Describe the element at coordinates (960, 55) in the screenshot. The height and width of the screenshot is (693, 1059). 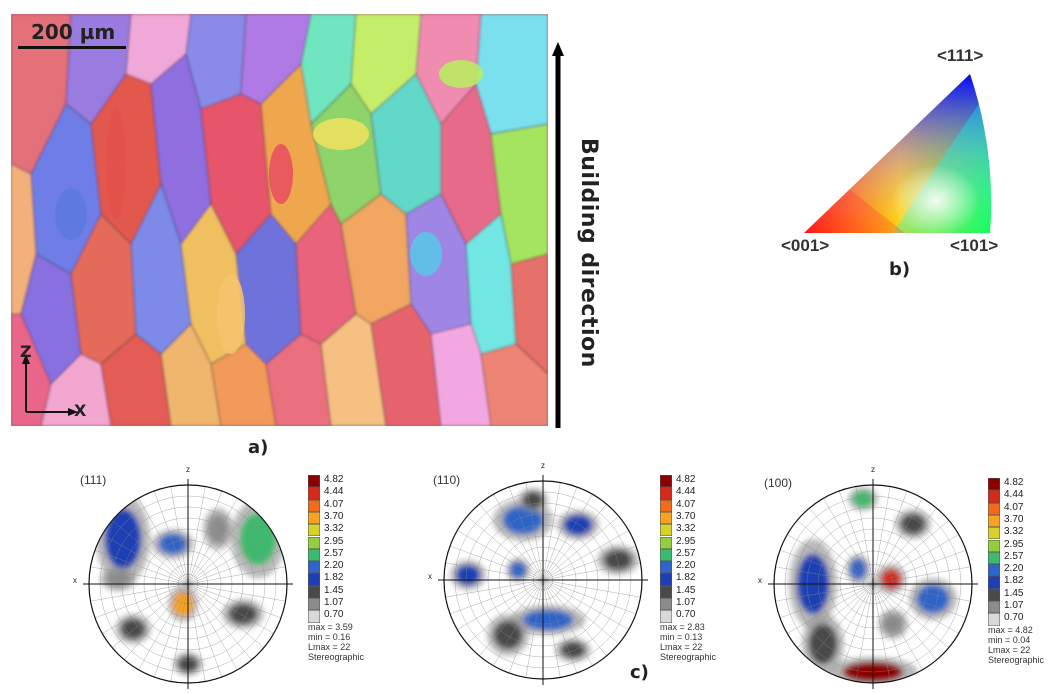
I see `ipf-label-111: <111>` at that location.